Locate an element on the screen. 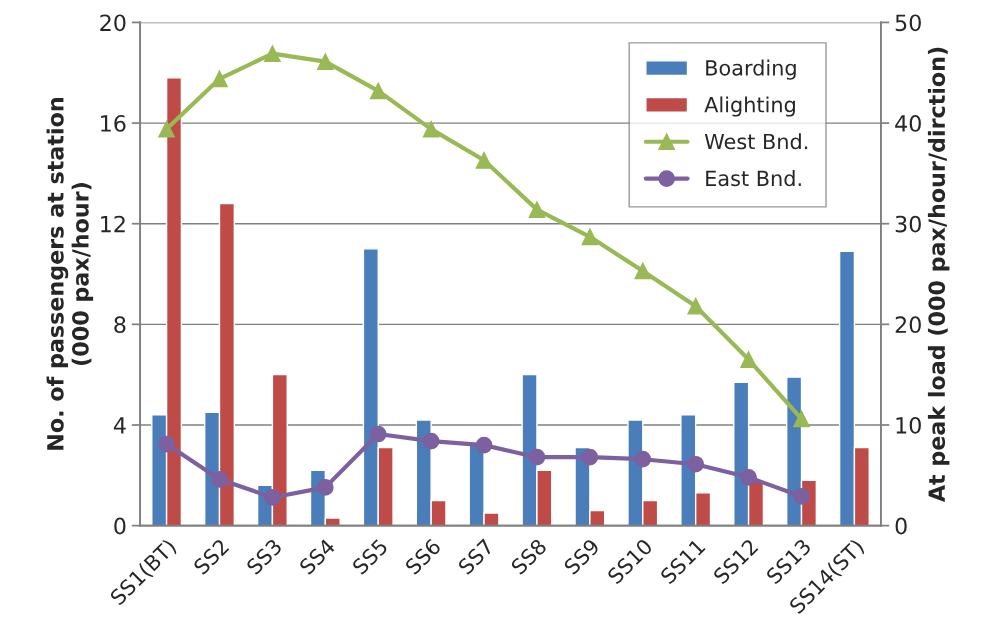  y-tick-label: 4 is located at coordinates (119, 425).